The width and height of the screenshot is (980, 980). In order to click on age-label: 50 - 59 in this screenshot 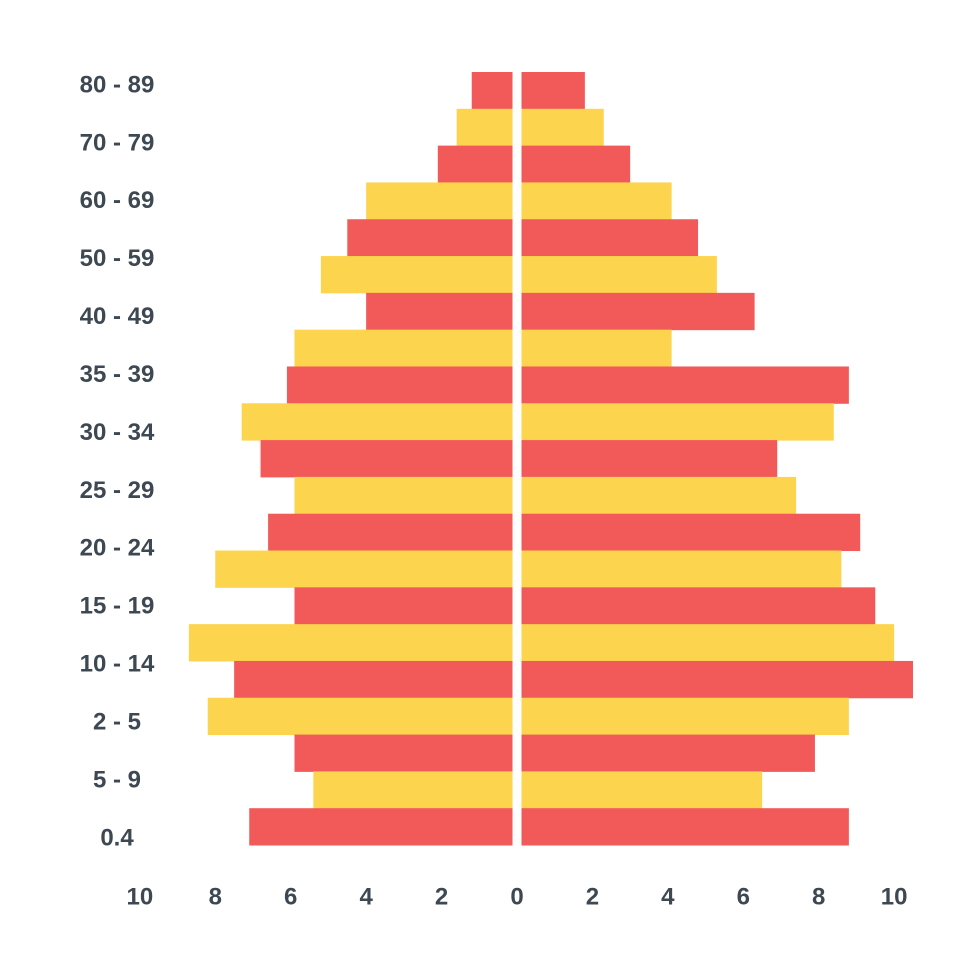, I will do `click(117, 258)`.